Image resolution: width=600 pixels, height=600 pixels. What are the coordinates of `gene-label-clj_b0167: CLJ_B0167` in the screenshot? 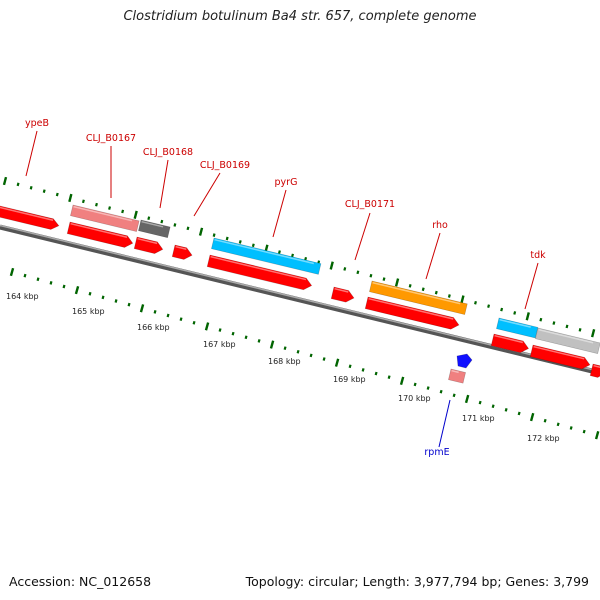 It's located at (111, 138).